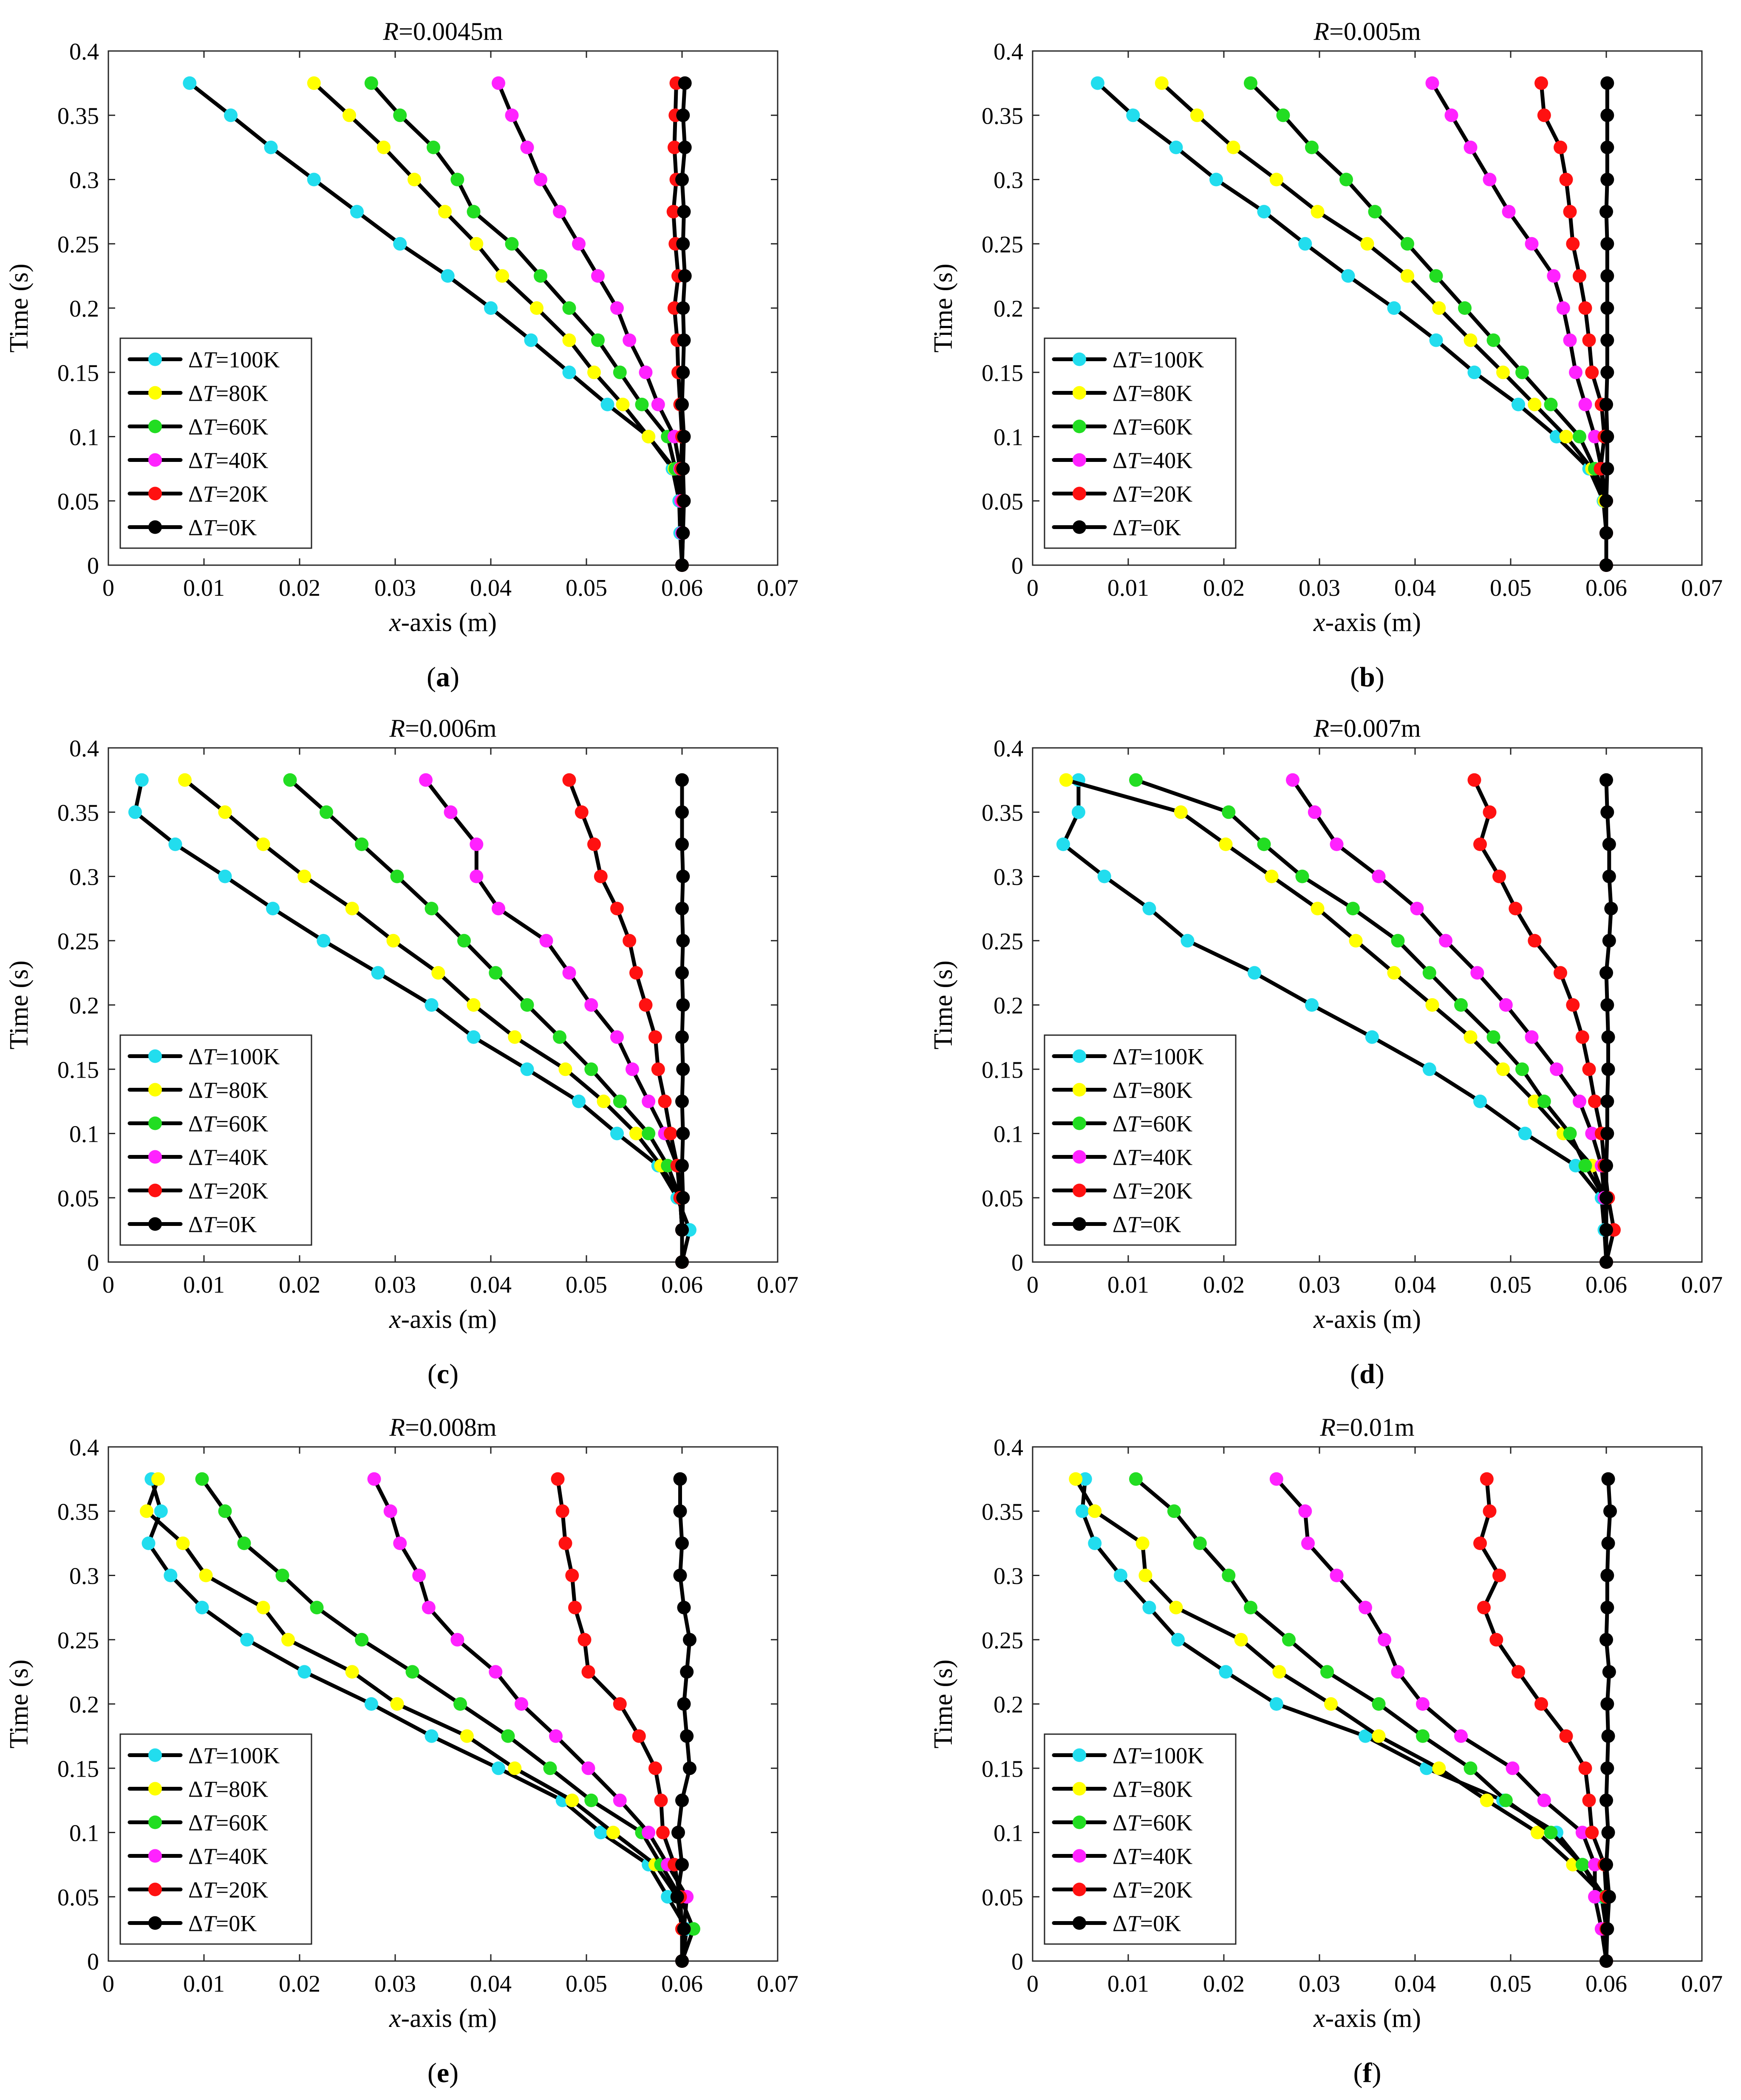  What do you see at coordinates (84, 1705) in the screenshot?
I see `y-tick-label: 0.2` at bounding box center [84, 1705].